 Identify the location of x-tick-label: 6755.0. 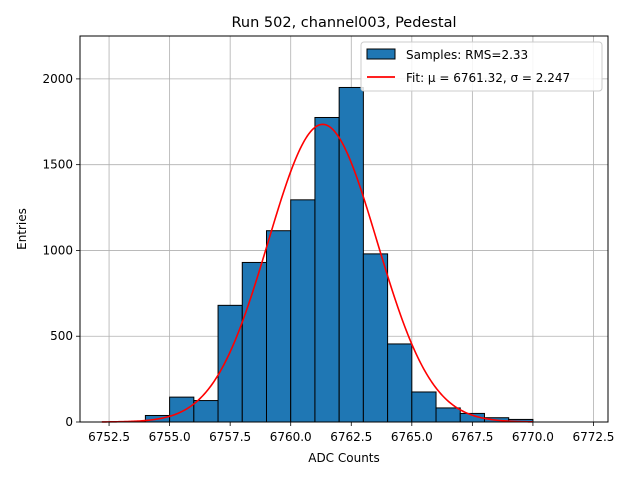
(170, 437).